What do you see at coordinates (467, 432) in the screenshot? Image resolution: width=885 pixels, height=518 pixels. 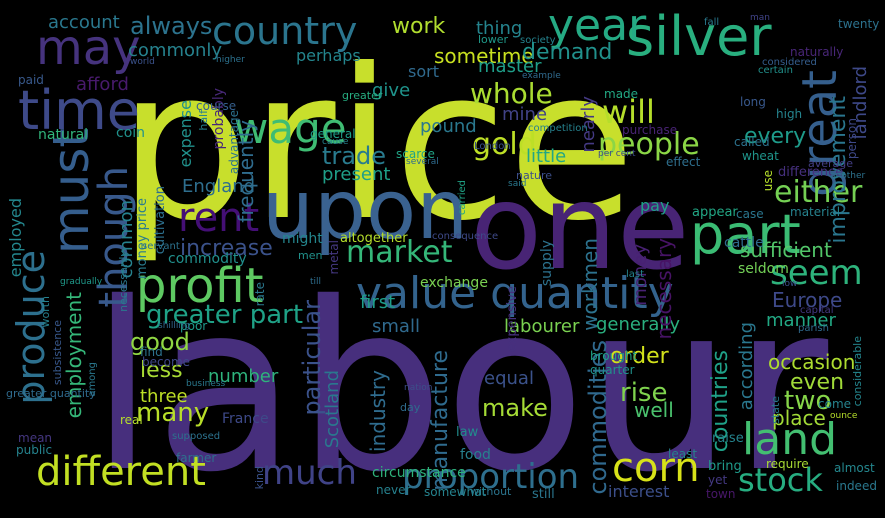 I see `word-still: law` at bounding box center [467, 432].